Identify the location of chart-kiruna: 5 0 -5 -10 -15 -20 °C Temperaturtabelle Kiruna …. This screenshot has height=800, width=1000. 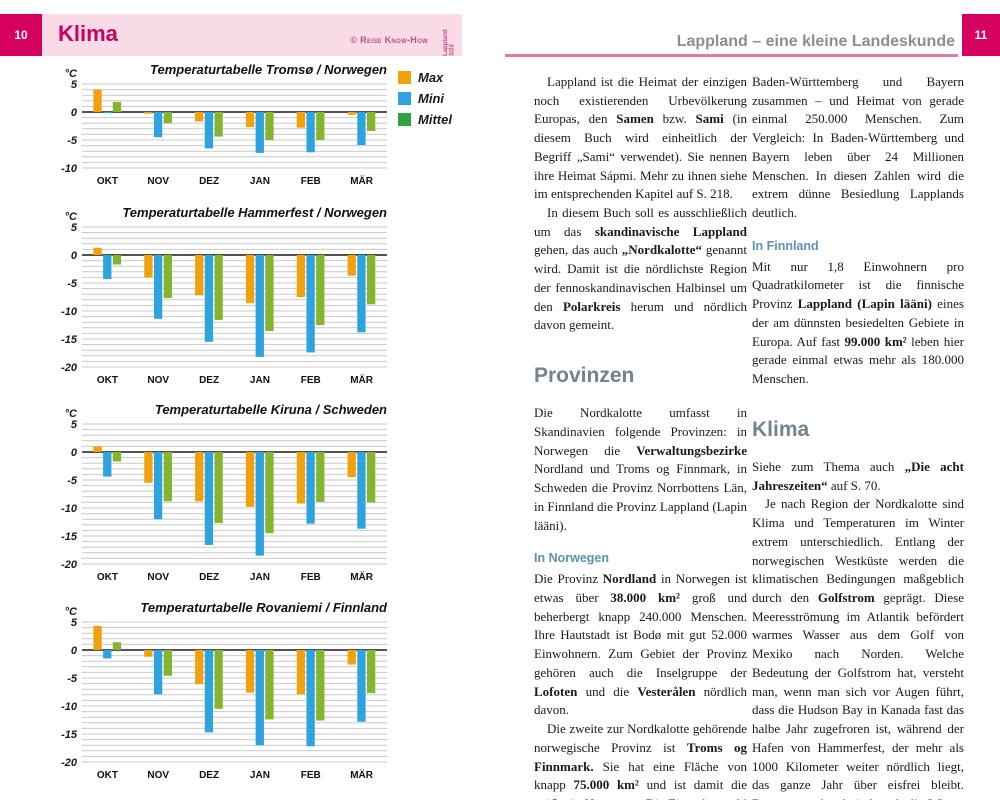
(224, 492).